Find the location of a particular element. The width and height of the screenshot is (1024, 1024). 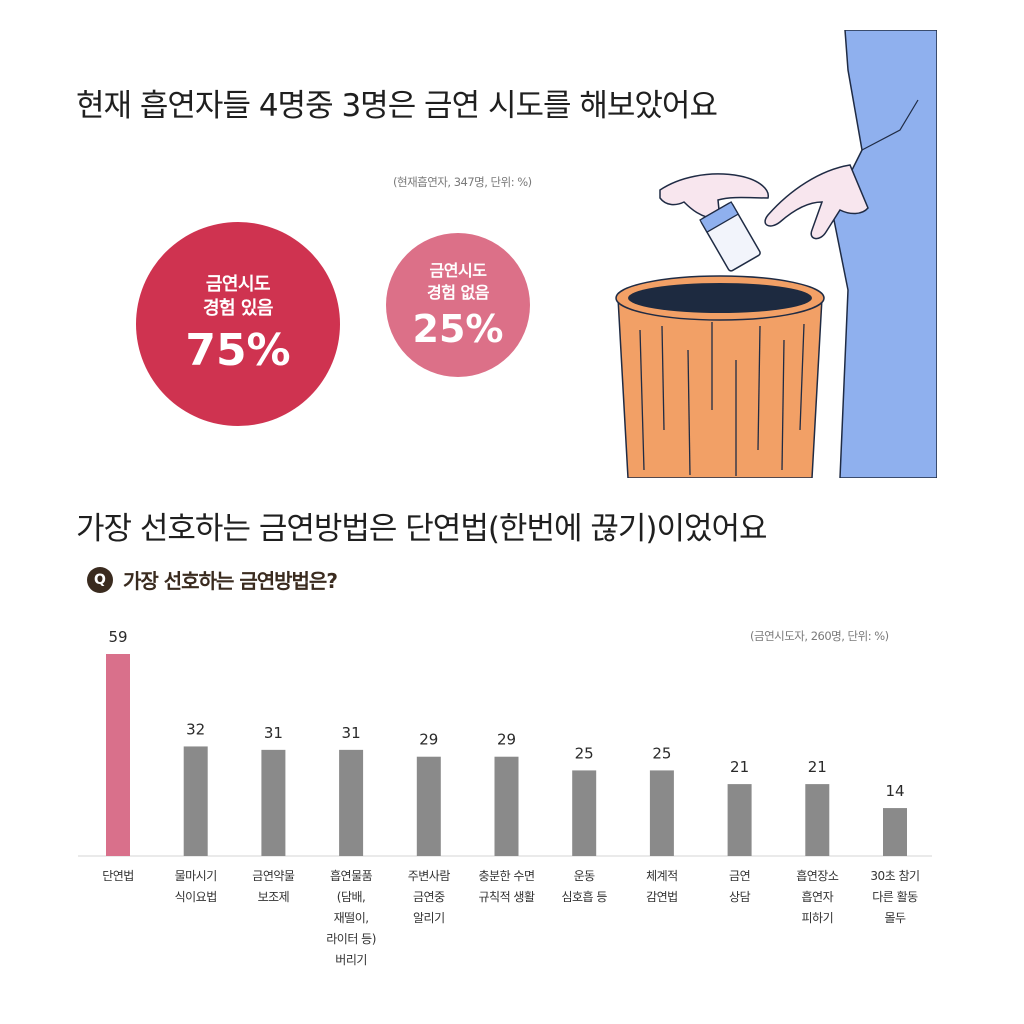

circle-attempted-label-1: 금연시도 is located at coordinates (238, 284).